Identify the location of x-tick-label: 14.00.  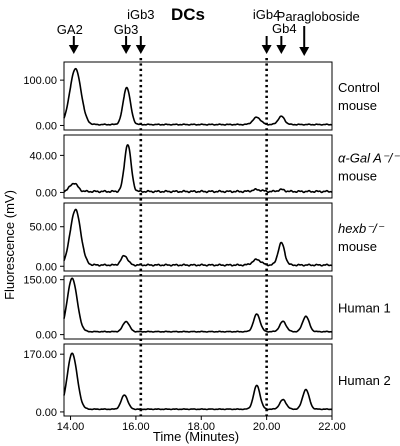
(71, 427).